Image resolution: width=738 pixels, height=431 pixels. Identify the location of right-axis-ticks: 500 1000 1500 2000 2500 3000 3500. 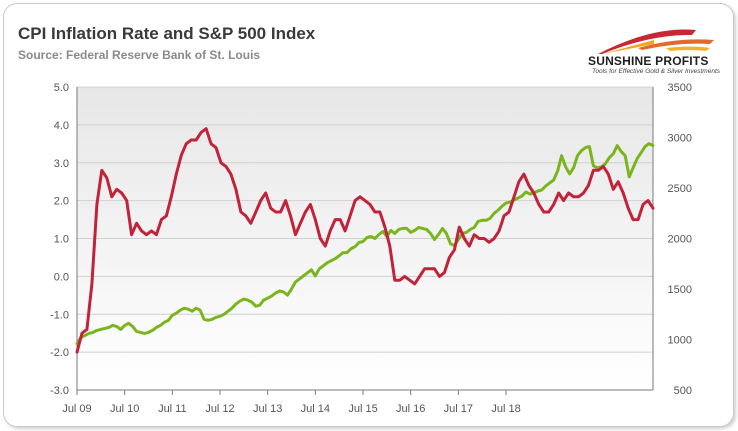
(680, 239).